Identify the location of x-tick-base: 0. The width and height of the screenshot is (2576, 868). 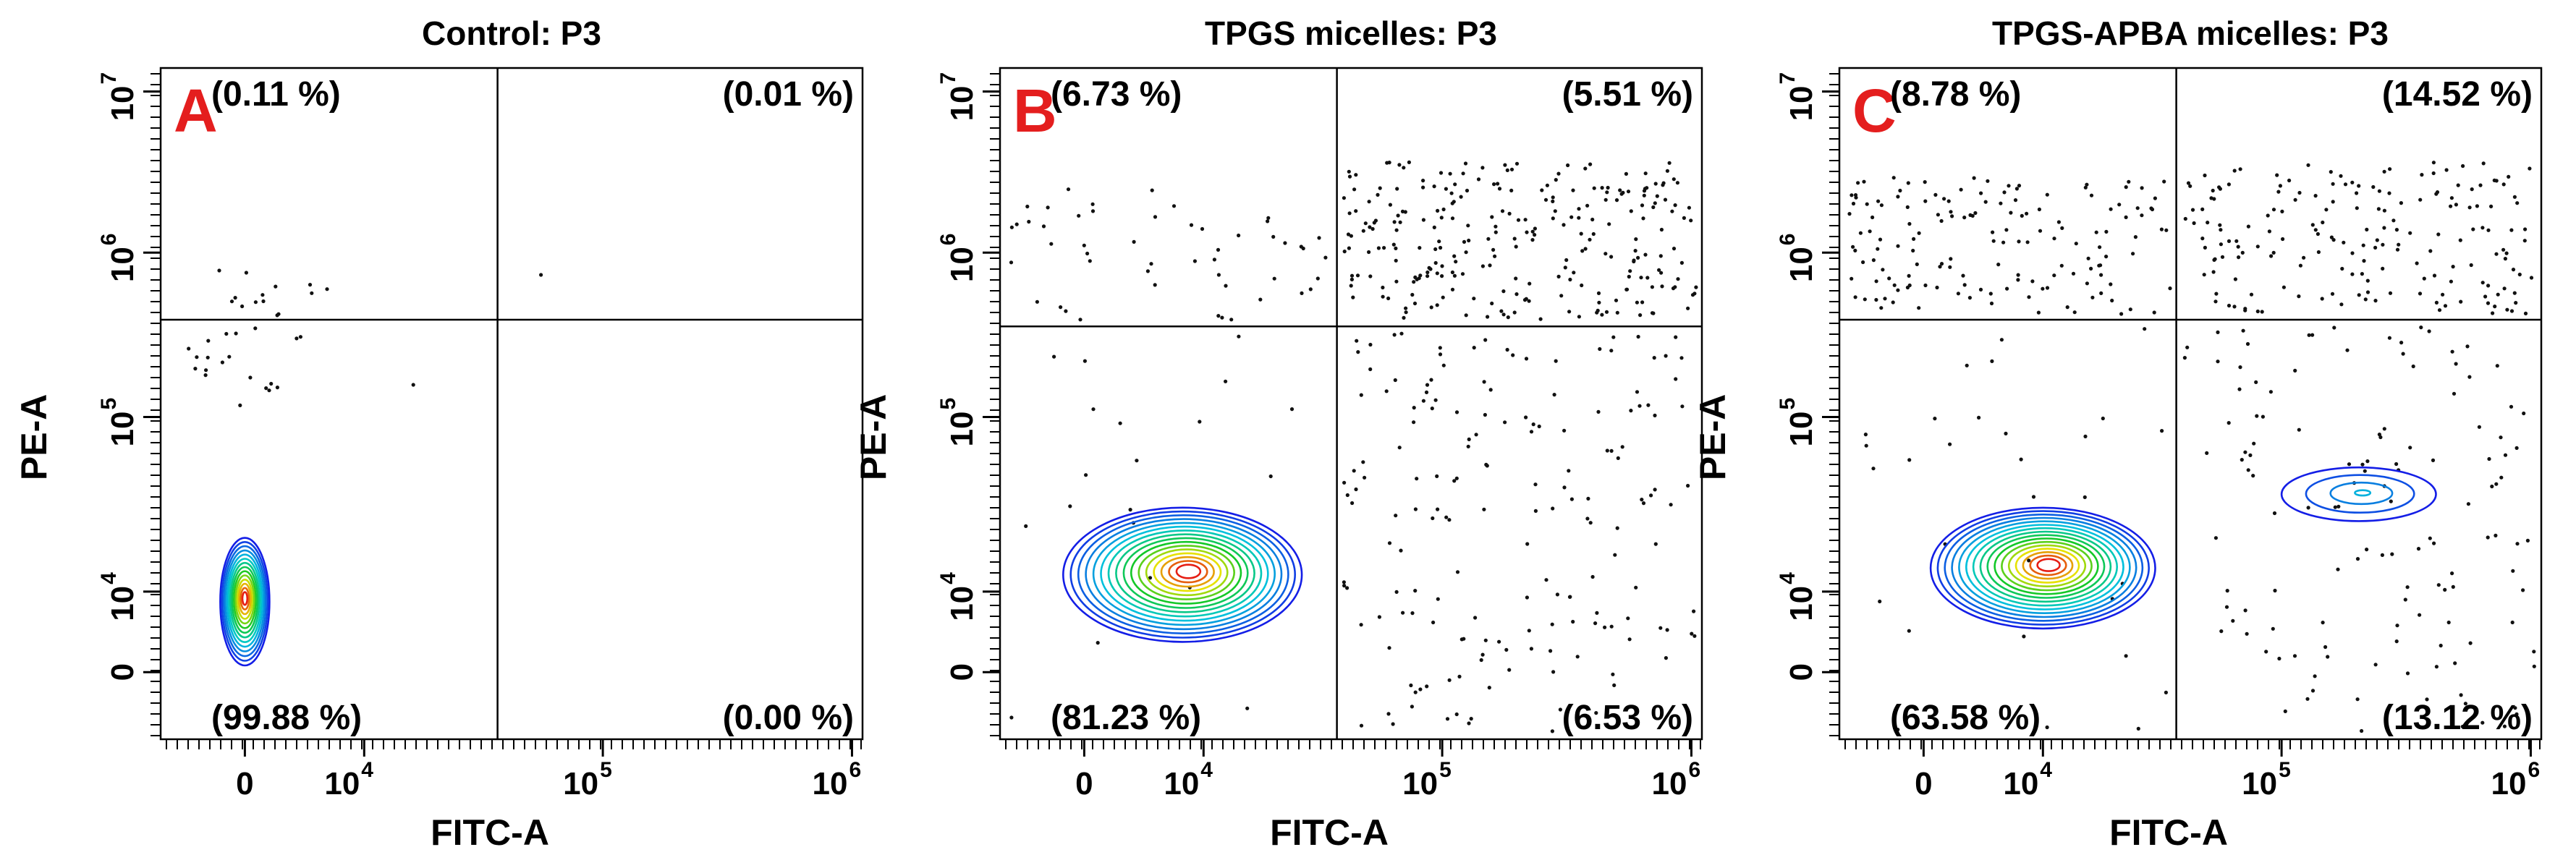
(244, 783).